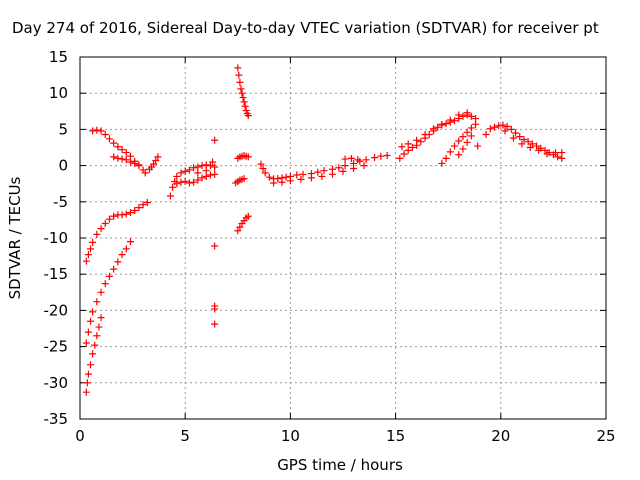  I want to click on x-tick-label: 10, so click(290, 436).